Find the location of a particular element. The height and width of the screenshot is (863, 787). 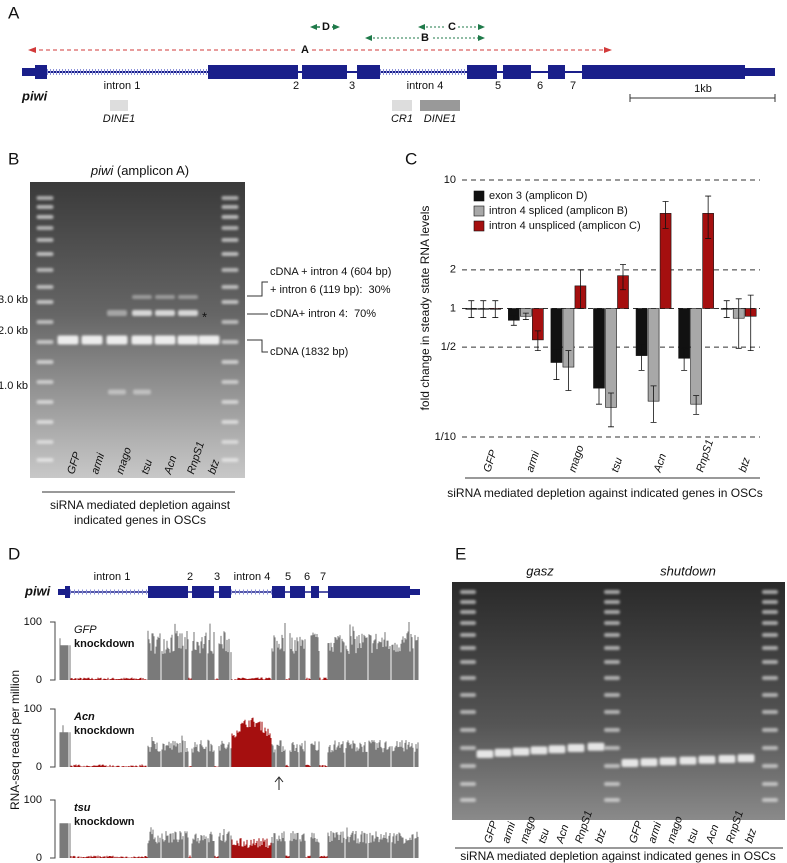

legend-label: intron 4 spliced (amplicon B) is located at coordinates (558, 211).